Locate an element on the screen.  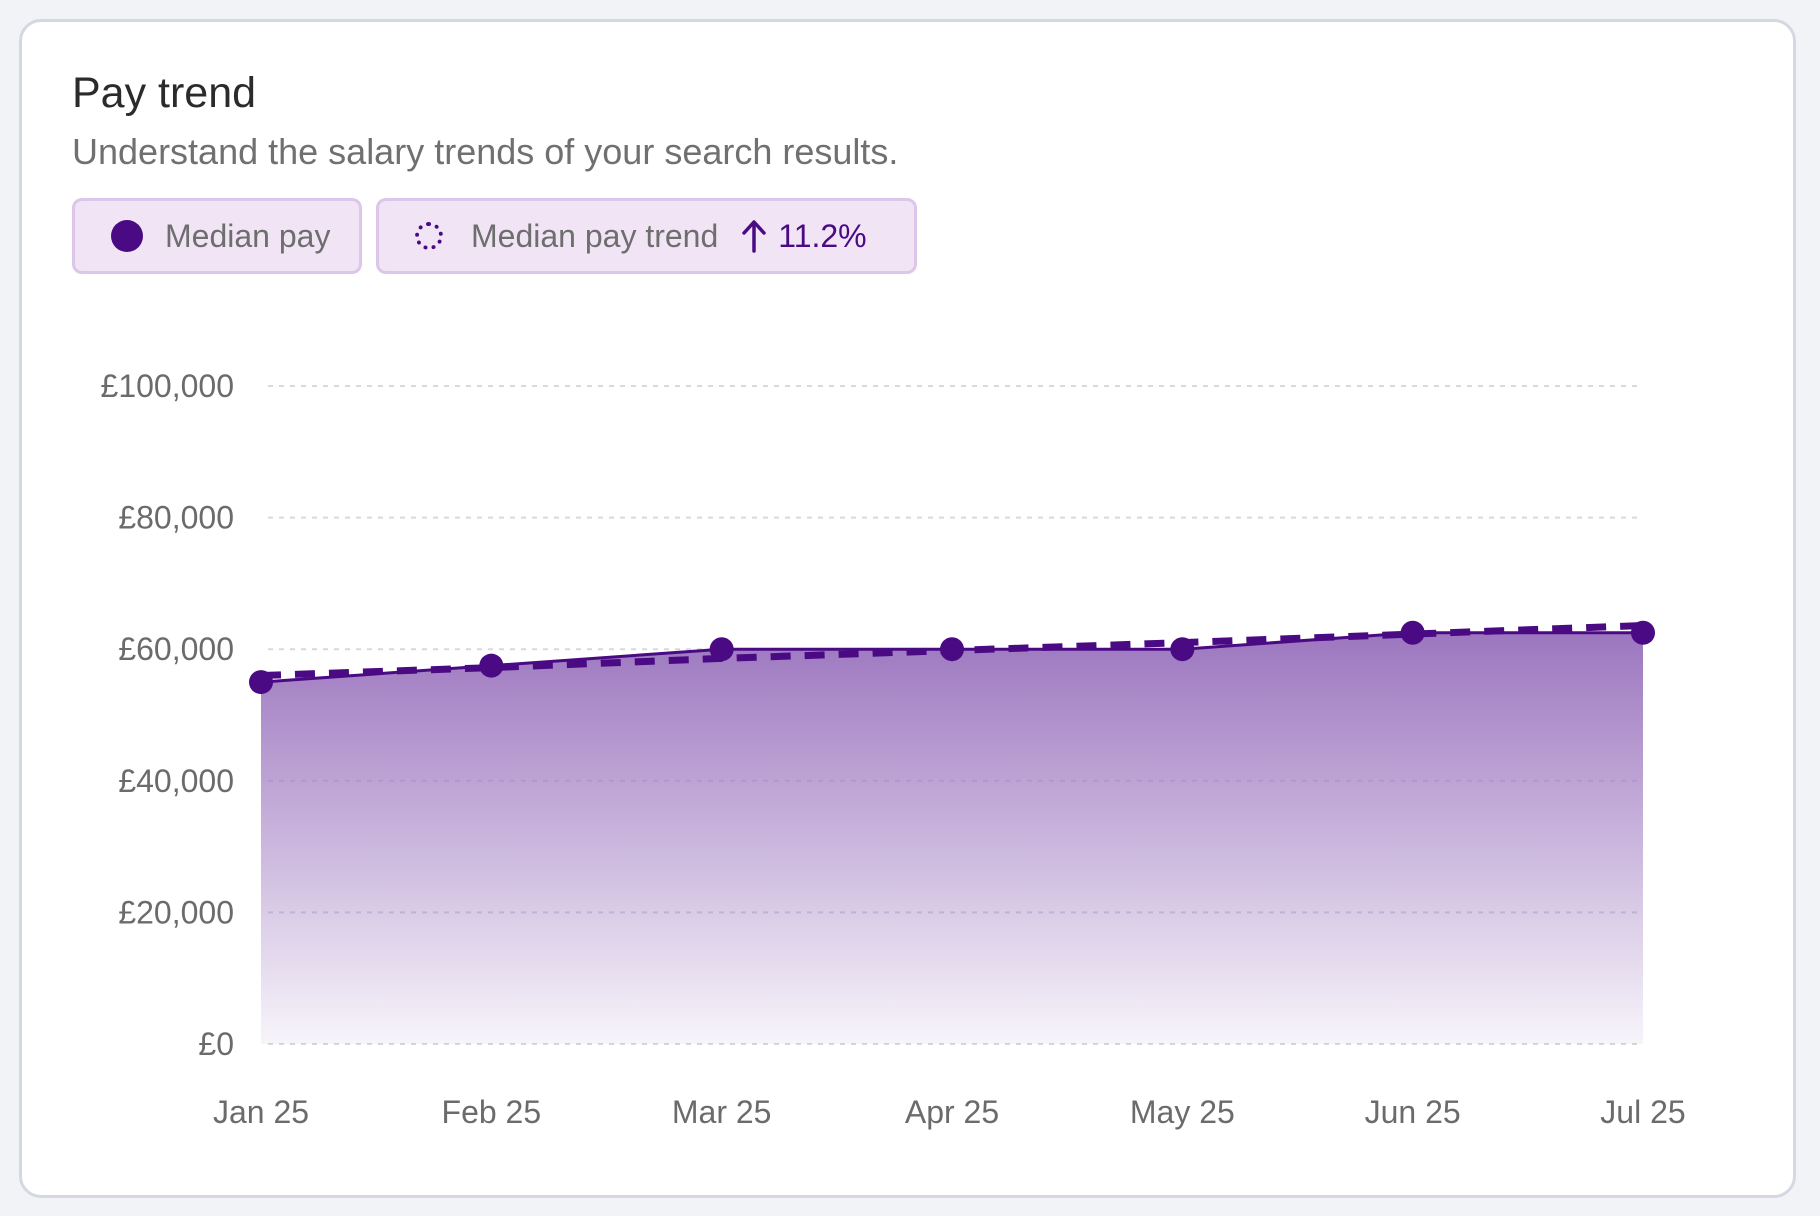
chart-legend: Median pay Median pay trend 11.2% is located at coordinates (494, 236).